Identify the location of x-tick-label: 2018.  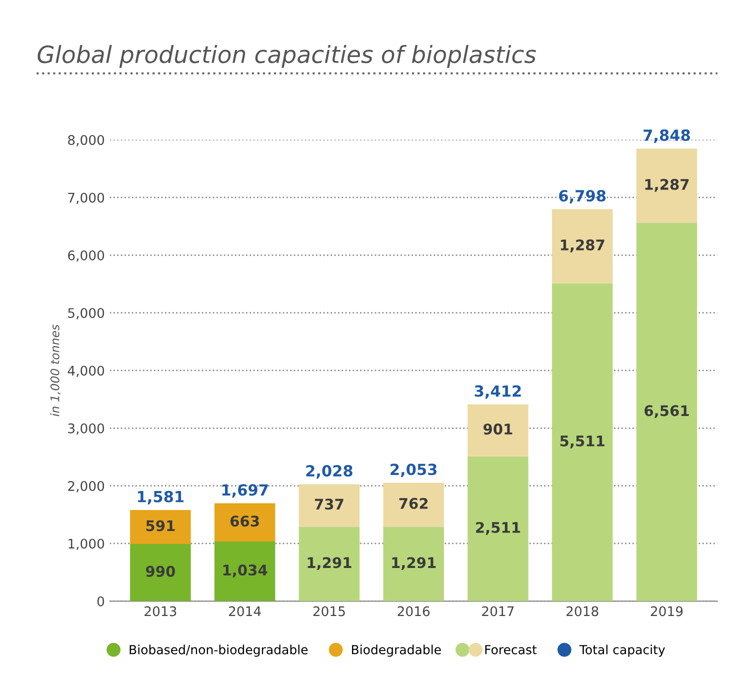
(582, 611).